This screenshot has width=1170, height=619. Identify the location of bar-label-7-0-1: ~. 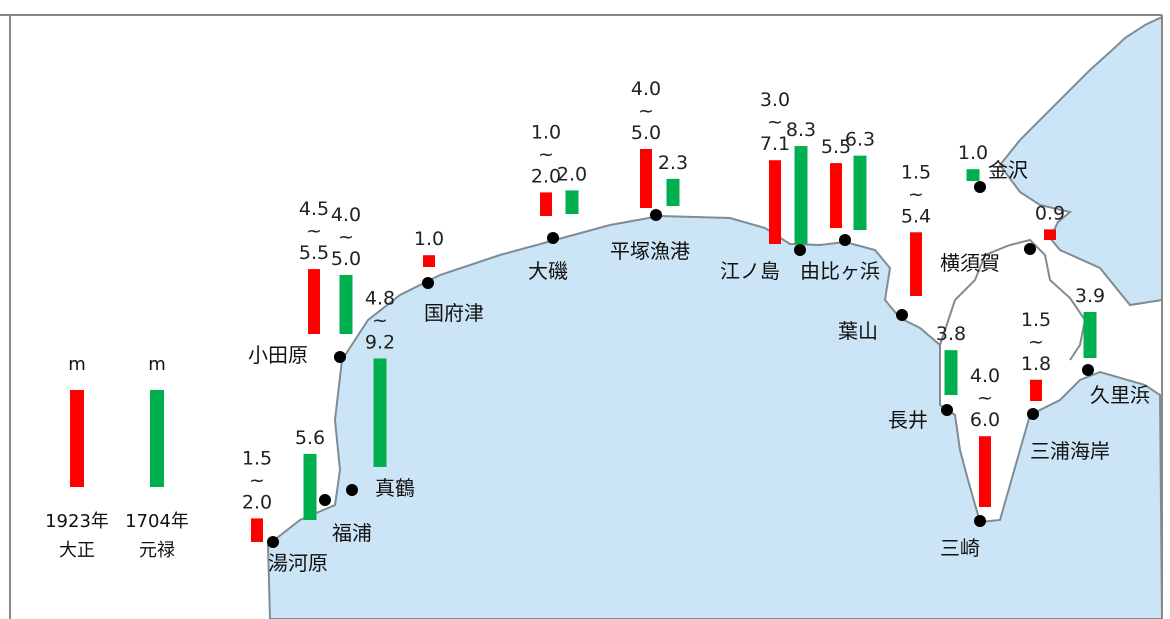
(775, 122).